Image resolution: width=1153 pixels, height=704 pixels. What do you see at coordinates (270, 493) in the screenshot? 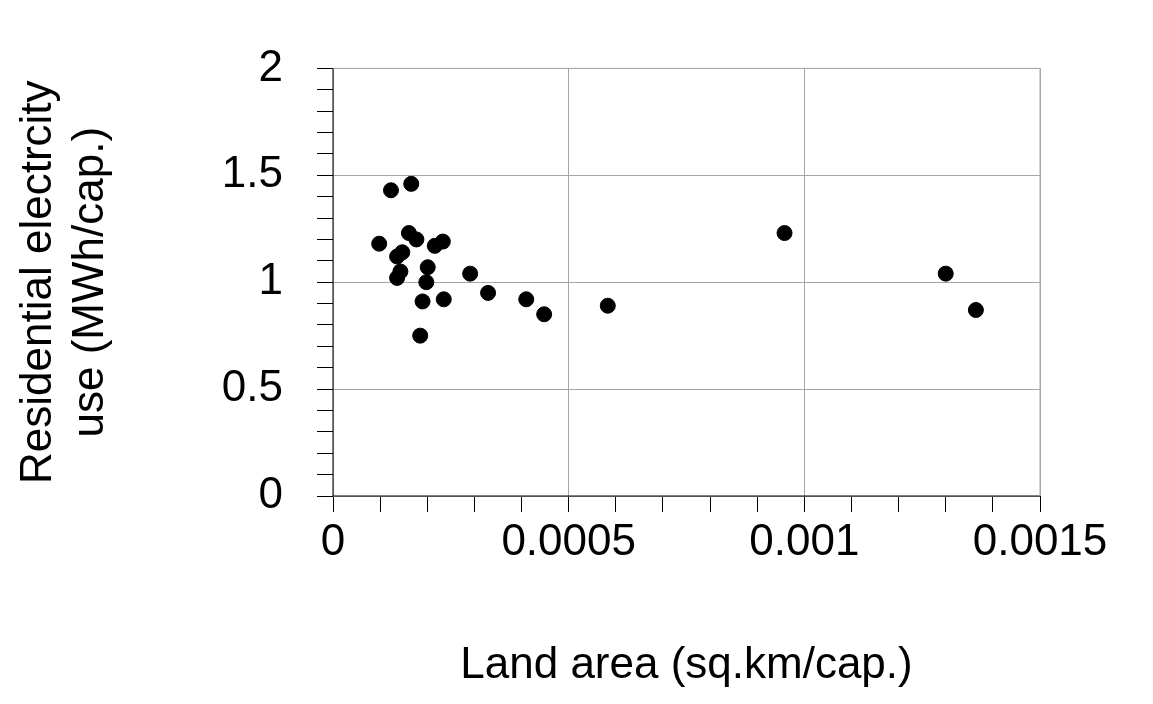
I see `y-tick-label: 0` at bounding box center [270, 493].